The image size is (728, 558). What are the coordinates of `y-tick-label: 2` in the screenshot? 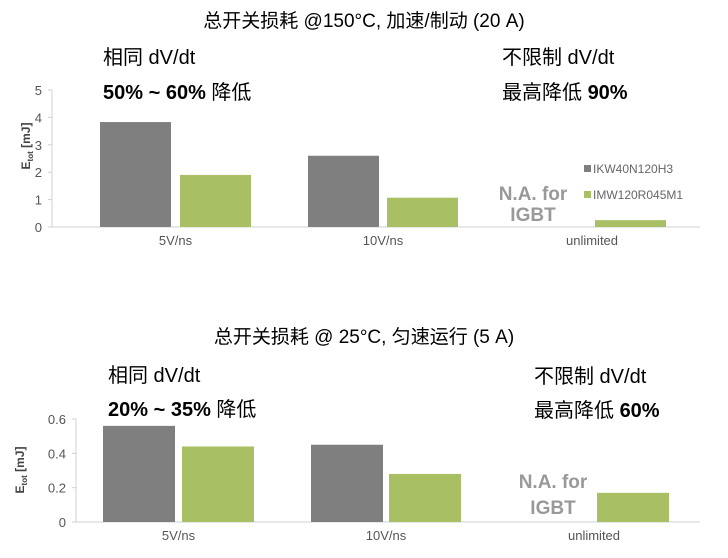 It's located at (38, 172).